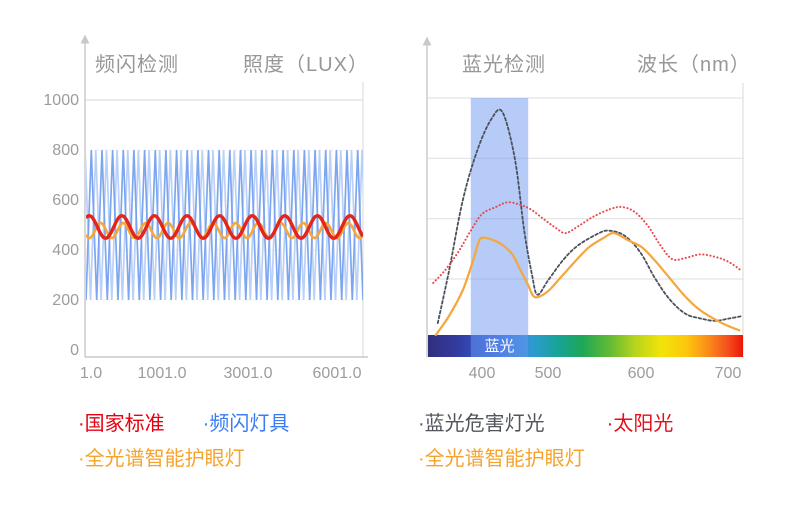 This screenshot has height=506, width=790. What do you see at coordinates (504, 65) in the screenshot?
I see `bluelight-chart-title: 蓝光检测` at bounding box center [504, 65].